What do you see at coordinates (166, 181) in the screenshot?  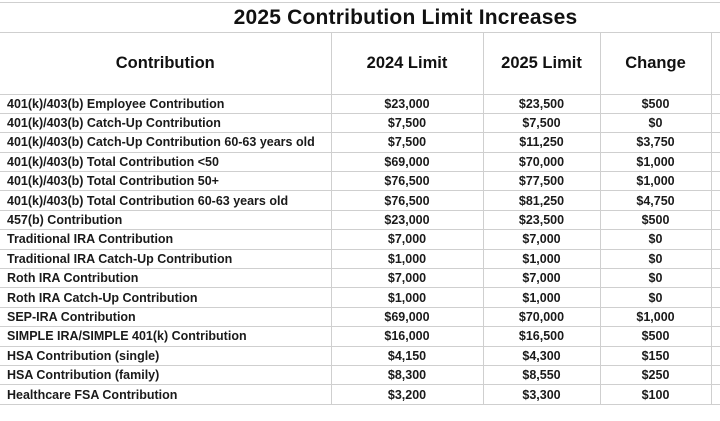 I see `cell-contribution-label: 401(k)/403(b) Total Contribution 50+` at bounding box center [166, 181].